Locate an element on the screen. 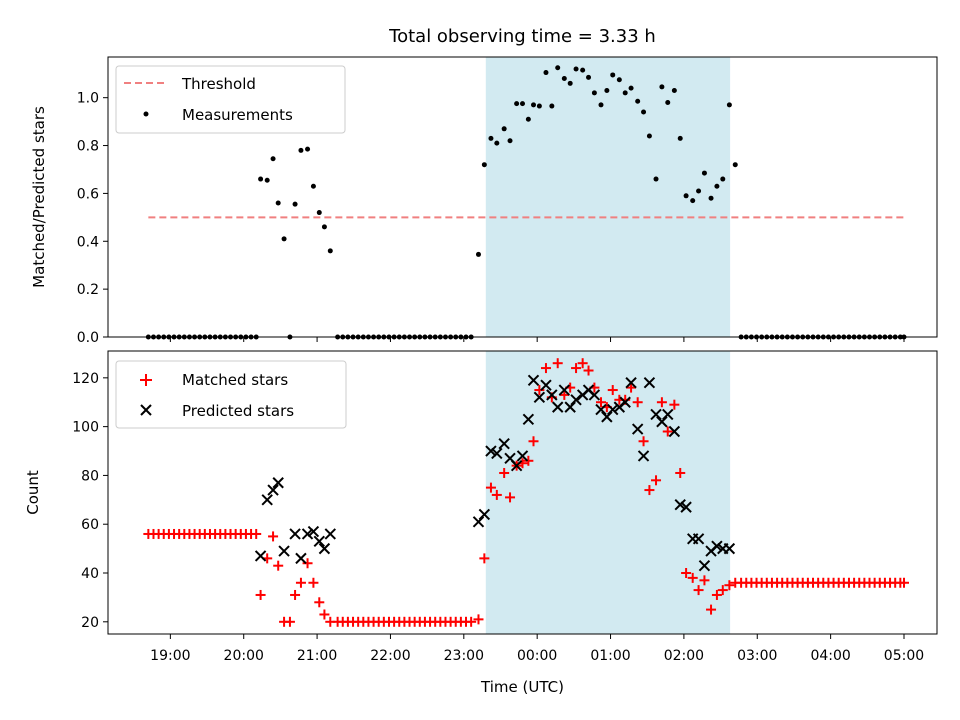 The image size is (960, 720). bottom-shaded-interval is located at coordinates (608, 492).